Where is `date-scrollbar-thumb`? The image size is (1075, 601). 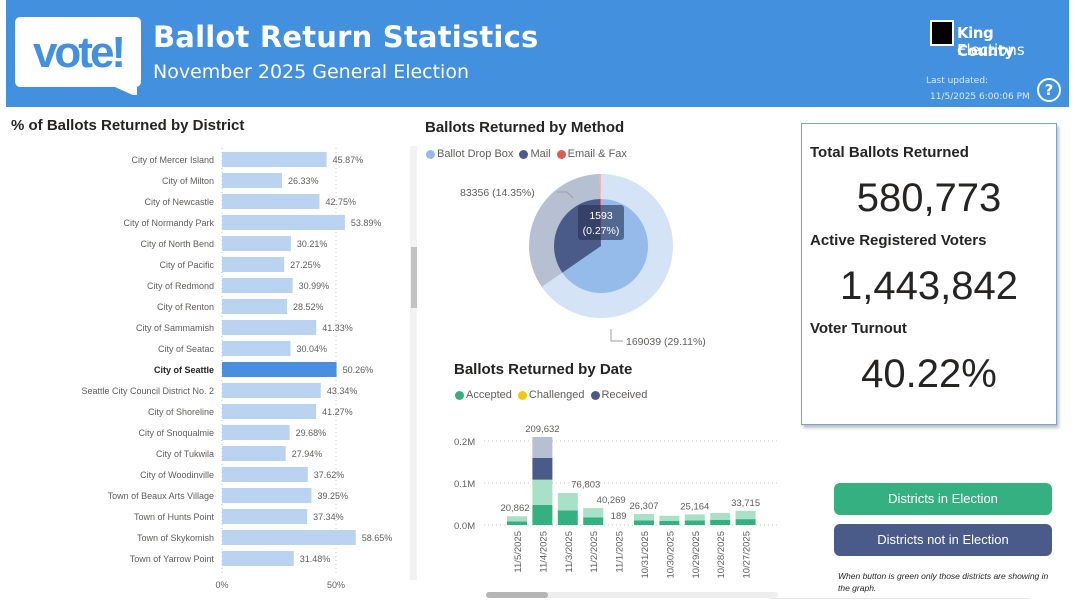
date-scrollbar-thumb is located at coordinates (517, 595).